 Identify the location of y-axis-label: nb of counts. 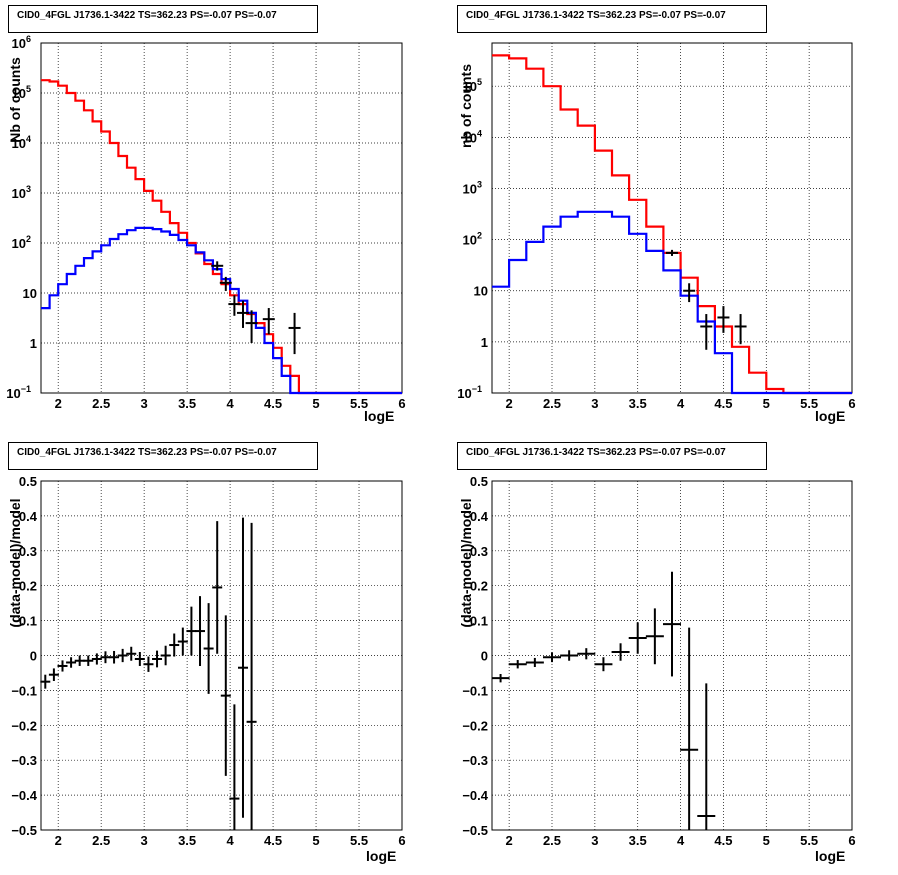
(466, 106).